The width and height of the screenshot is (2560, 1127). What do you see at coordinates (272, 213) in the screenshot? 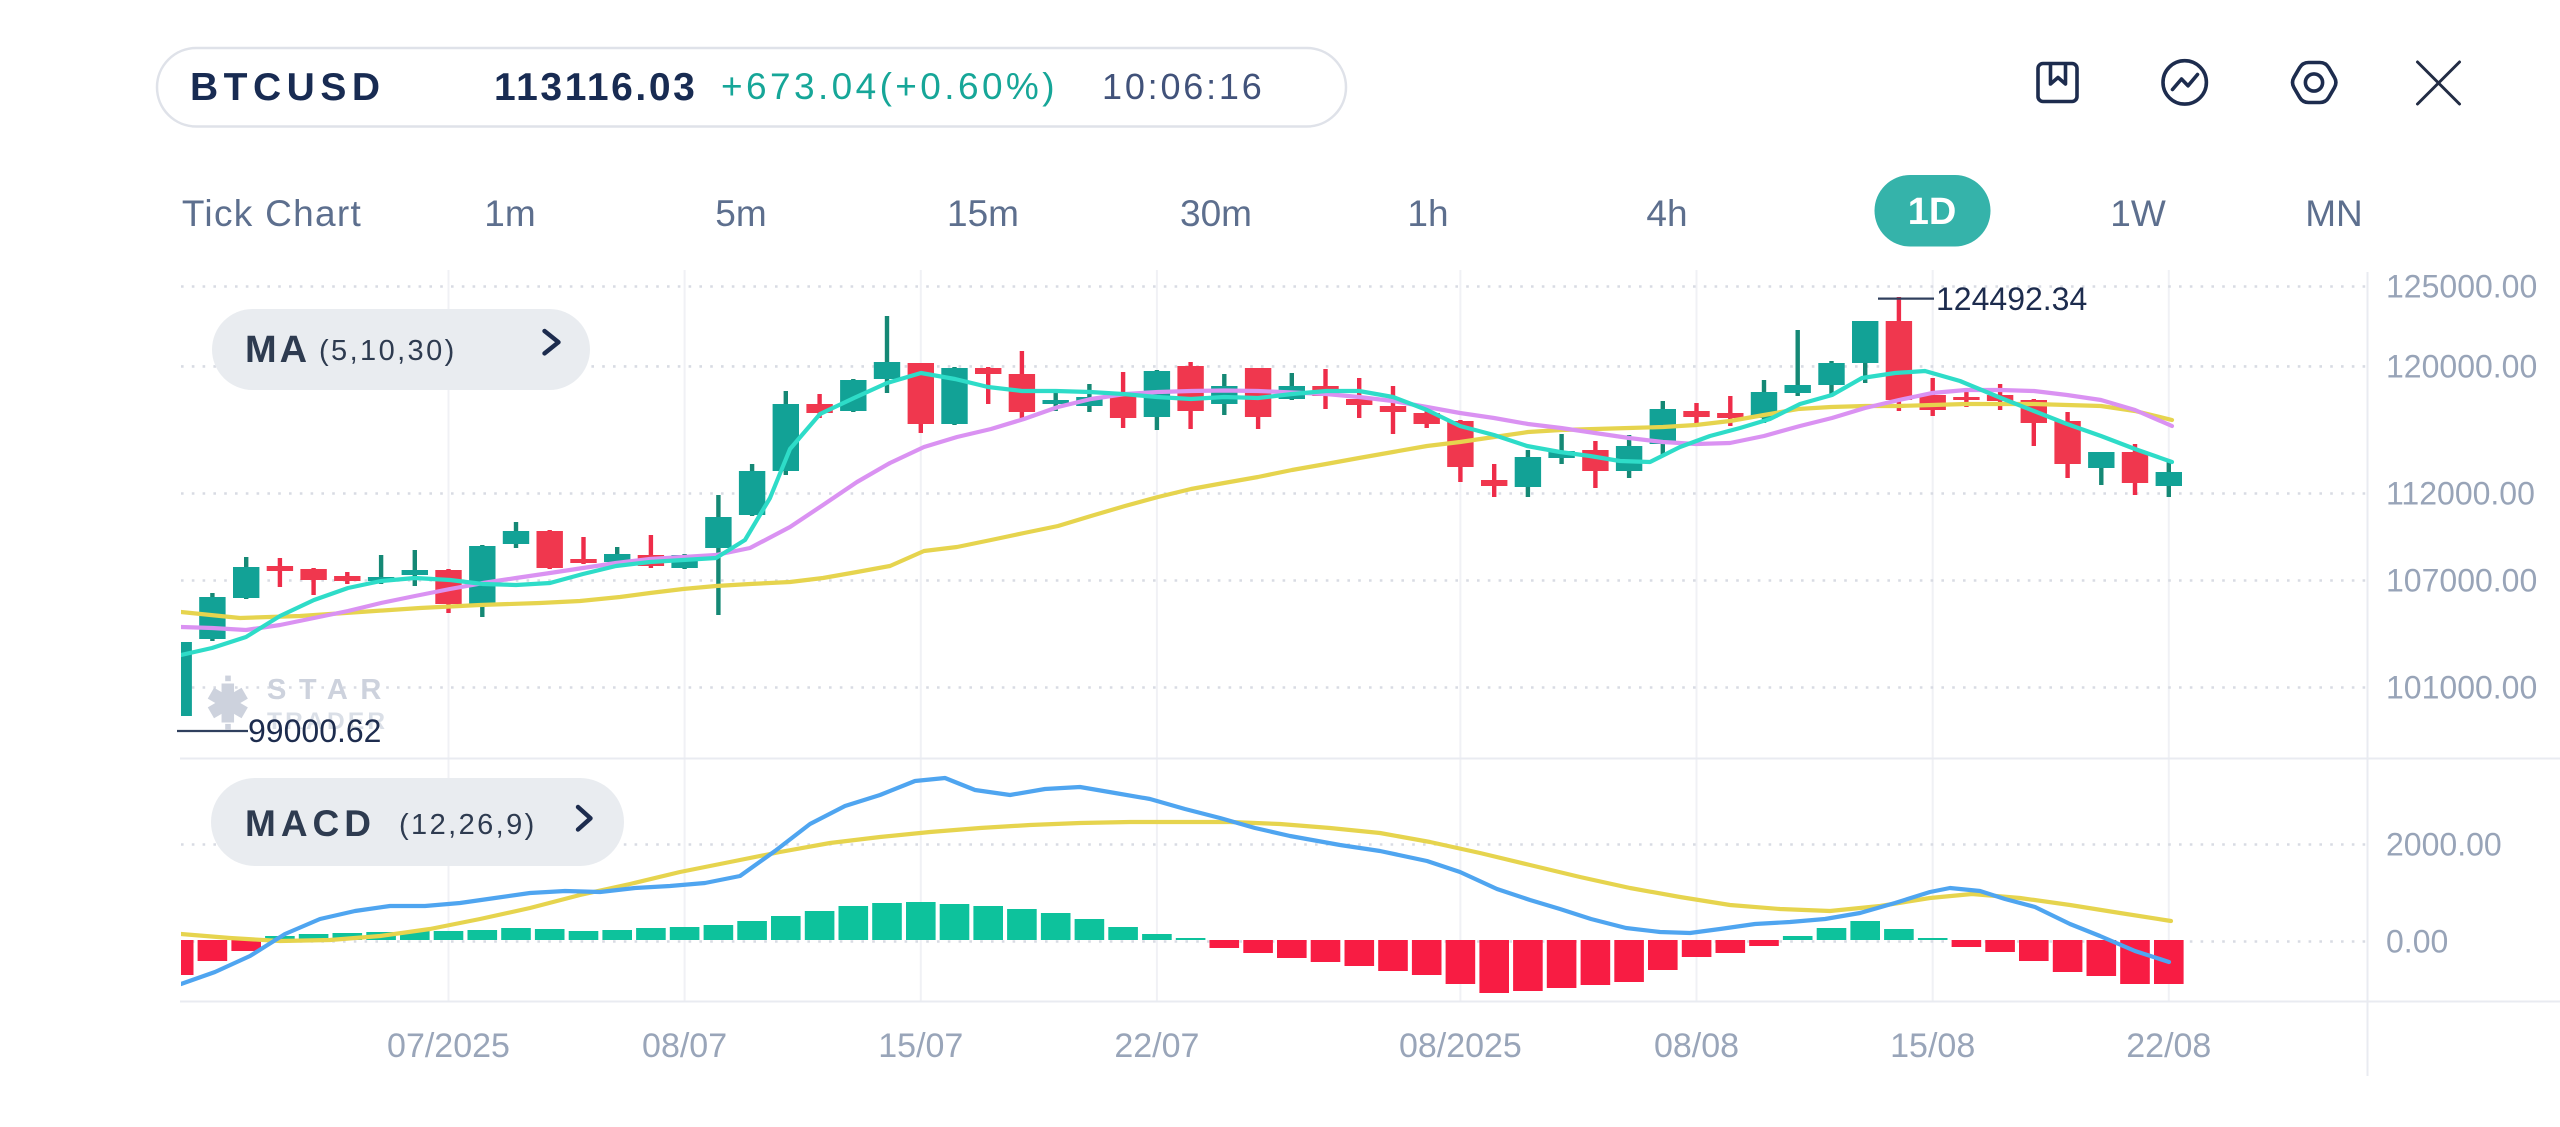
I see `svg-text: Tick Chart` at bounding box center [272, 213].